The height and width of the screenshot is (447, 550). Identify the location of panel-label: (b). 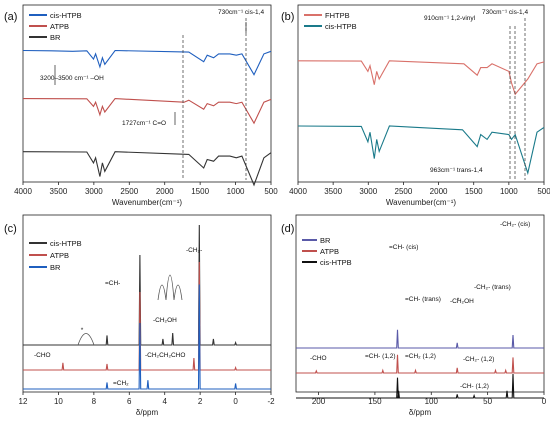
(287, 17).